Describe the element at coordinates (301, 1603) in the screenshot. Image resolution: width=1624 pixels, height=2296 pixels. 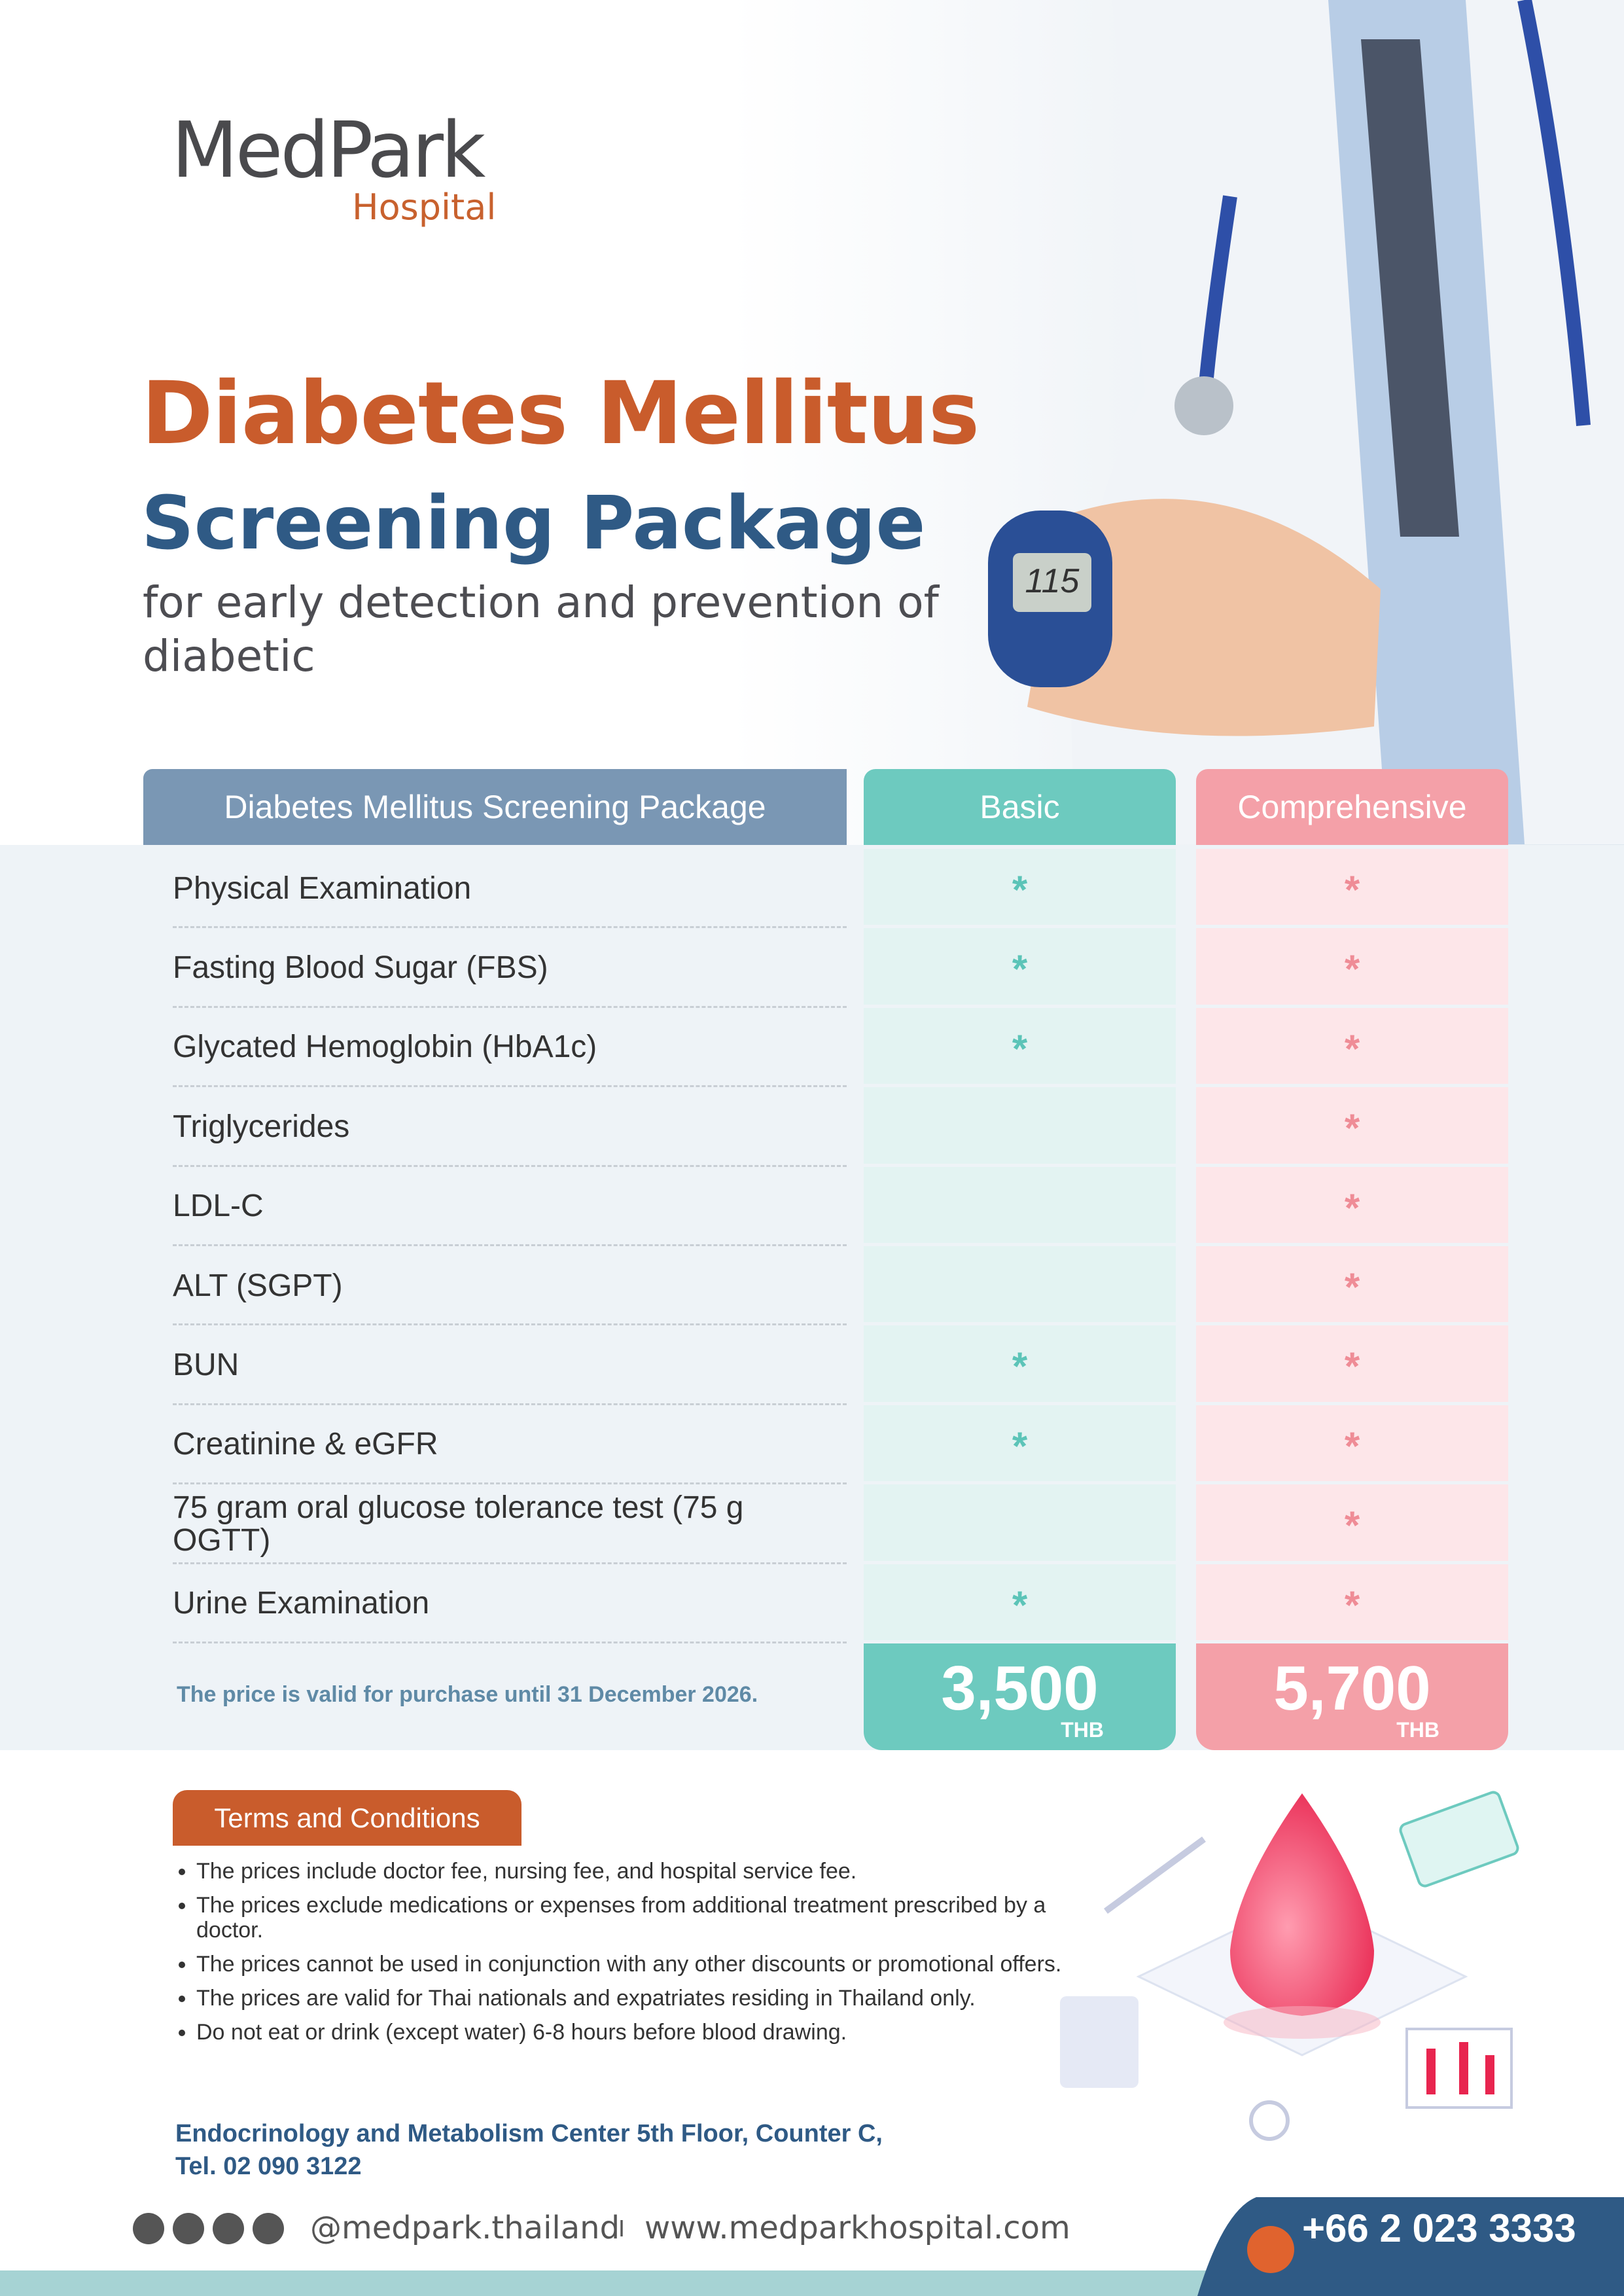
I see `row-label: Urine Examination` at that location.